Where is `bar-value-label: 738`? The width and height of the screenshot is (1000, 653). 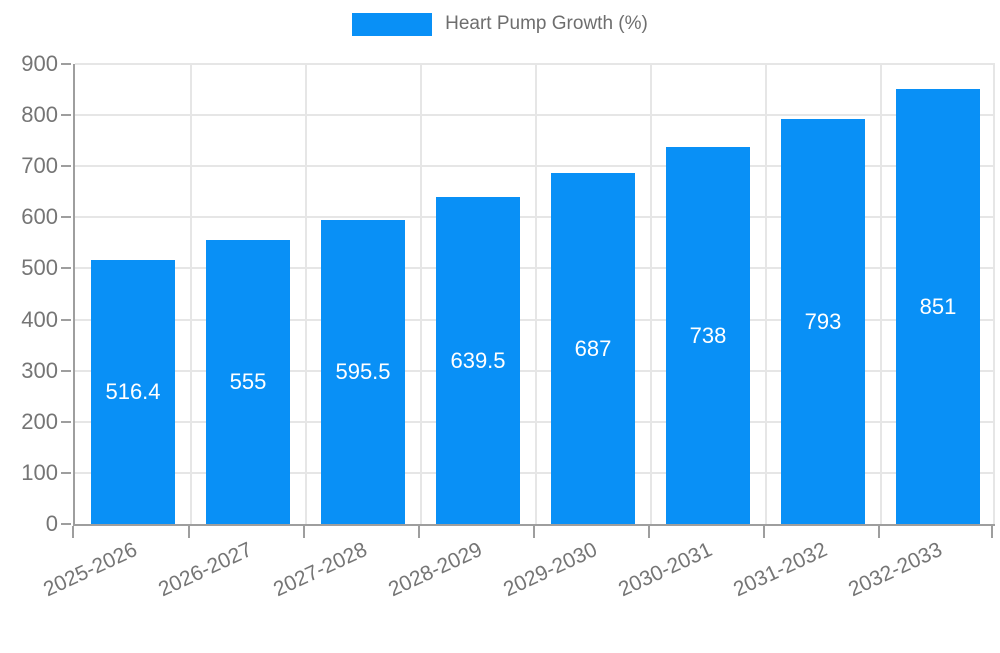 bar-value-label: 738 is located at coordinates (708, 335).